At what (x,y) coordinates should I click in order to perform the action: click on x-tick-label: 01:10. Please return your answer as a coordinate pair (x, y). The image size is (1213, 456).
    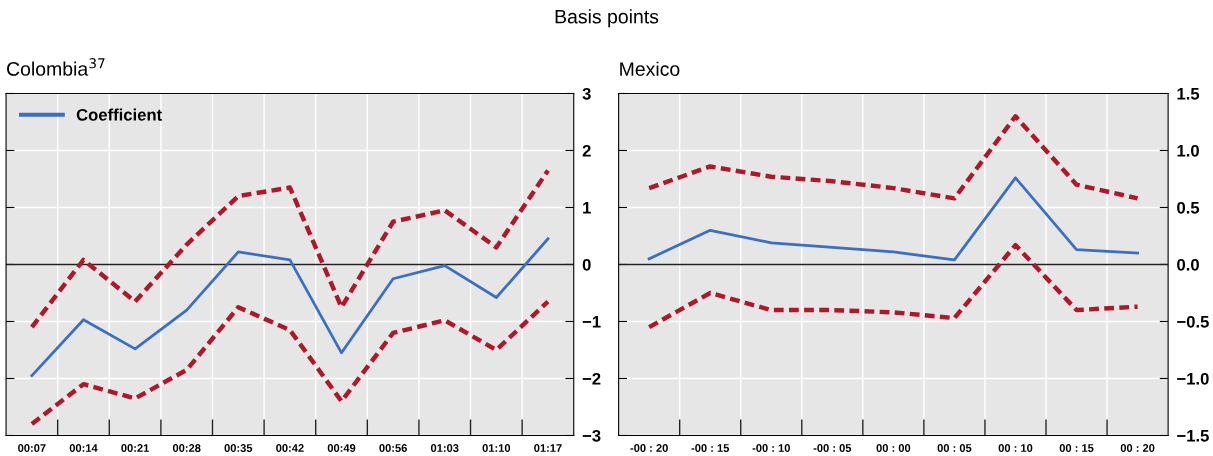
    Looking at the image, I should click on (496, 448).